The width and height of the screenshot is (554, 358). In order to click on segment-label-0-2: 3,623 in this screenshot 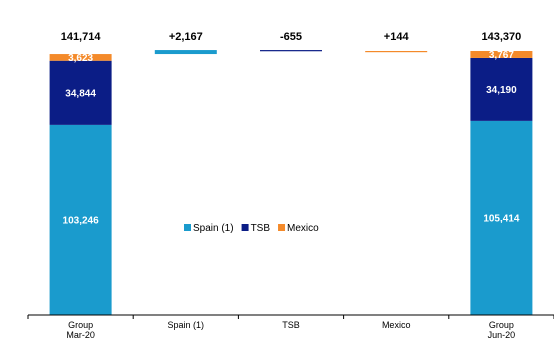, I will do `click(80, 58)`.